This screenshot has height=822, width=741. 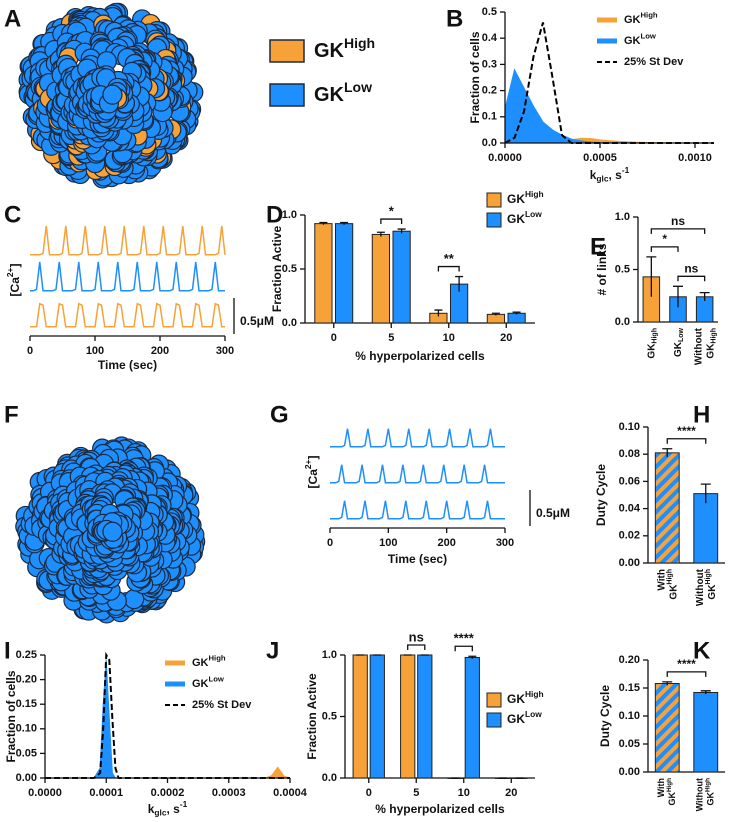 I want to click on y-axis-label-part: [Ca, so click(x=313, y=479).